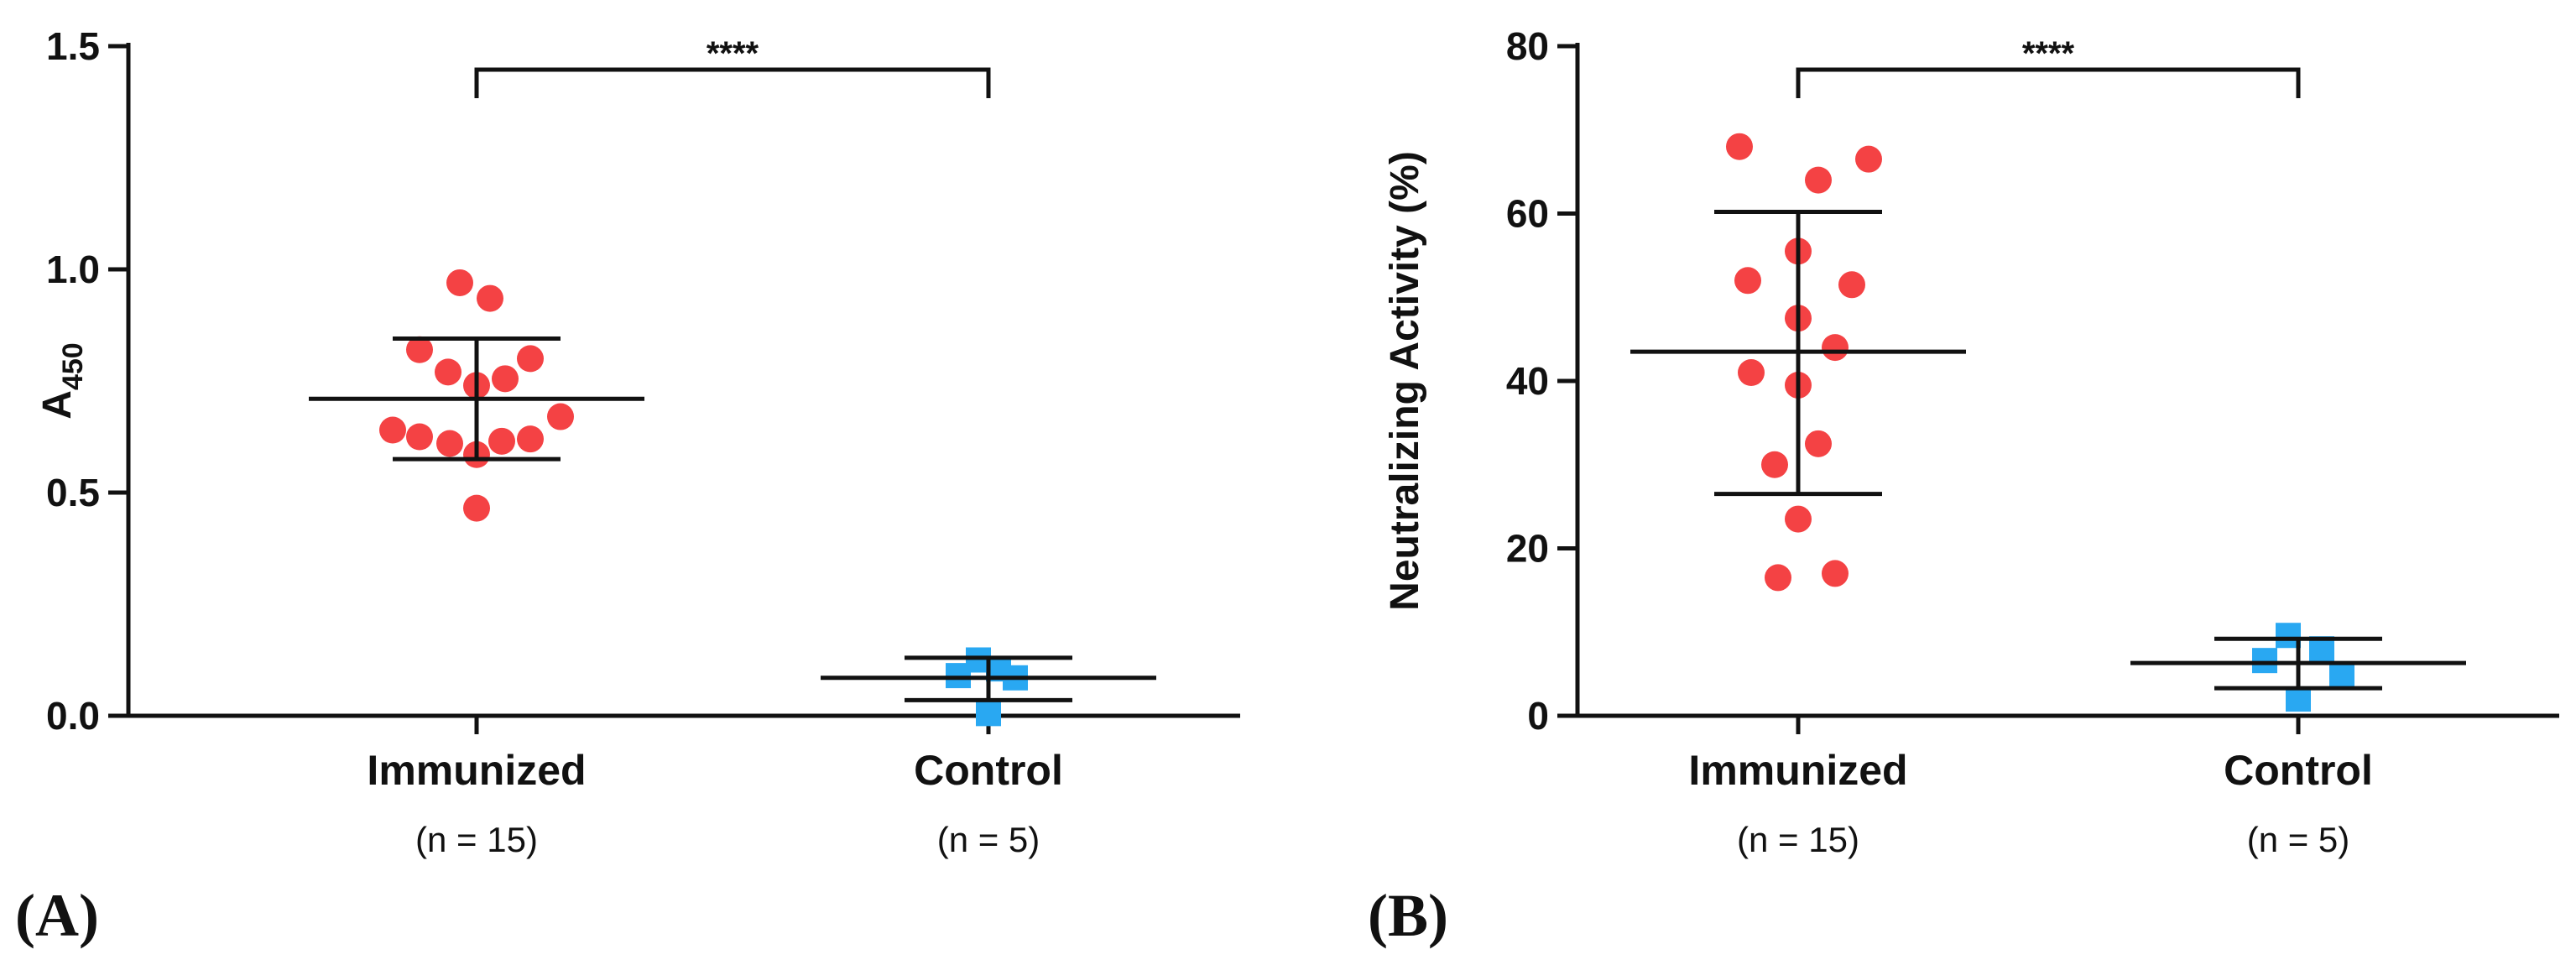  What do you see at coordinates (1527, 214) in the screenshot?
I see `y-tick-label: 60` at bounding box center [1527, 214].